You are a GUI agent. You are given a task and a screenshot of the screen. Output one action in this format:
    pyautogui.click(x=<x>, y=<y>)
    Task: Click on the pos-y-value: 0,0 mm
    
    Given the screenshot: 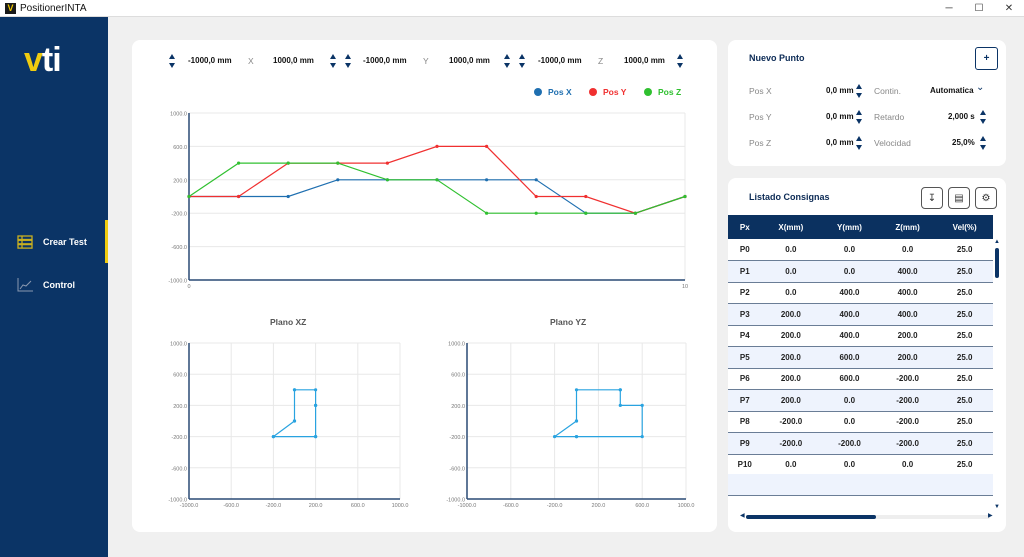 What is the action you would take?
    pyautogui.click(x=840, y=116)
    